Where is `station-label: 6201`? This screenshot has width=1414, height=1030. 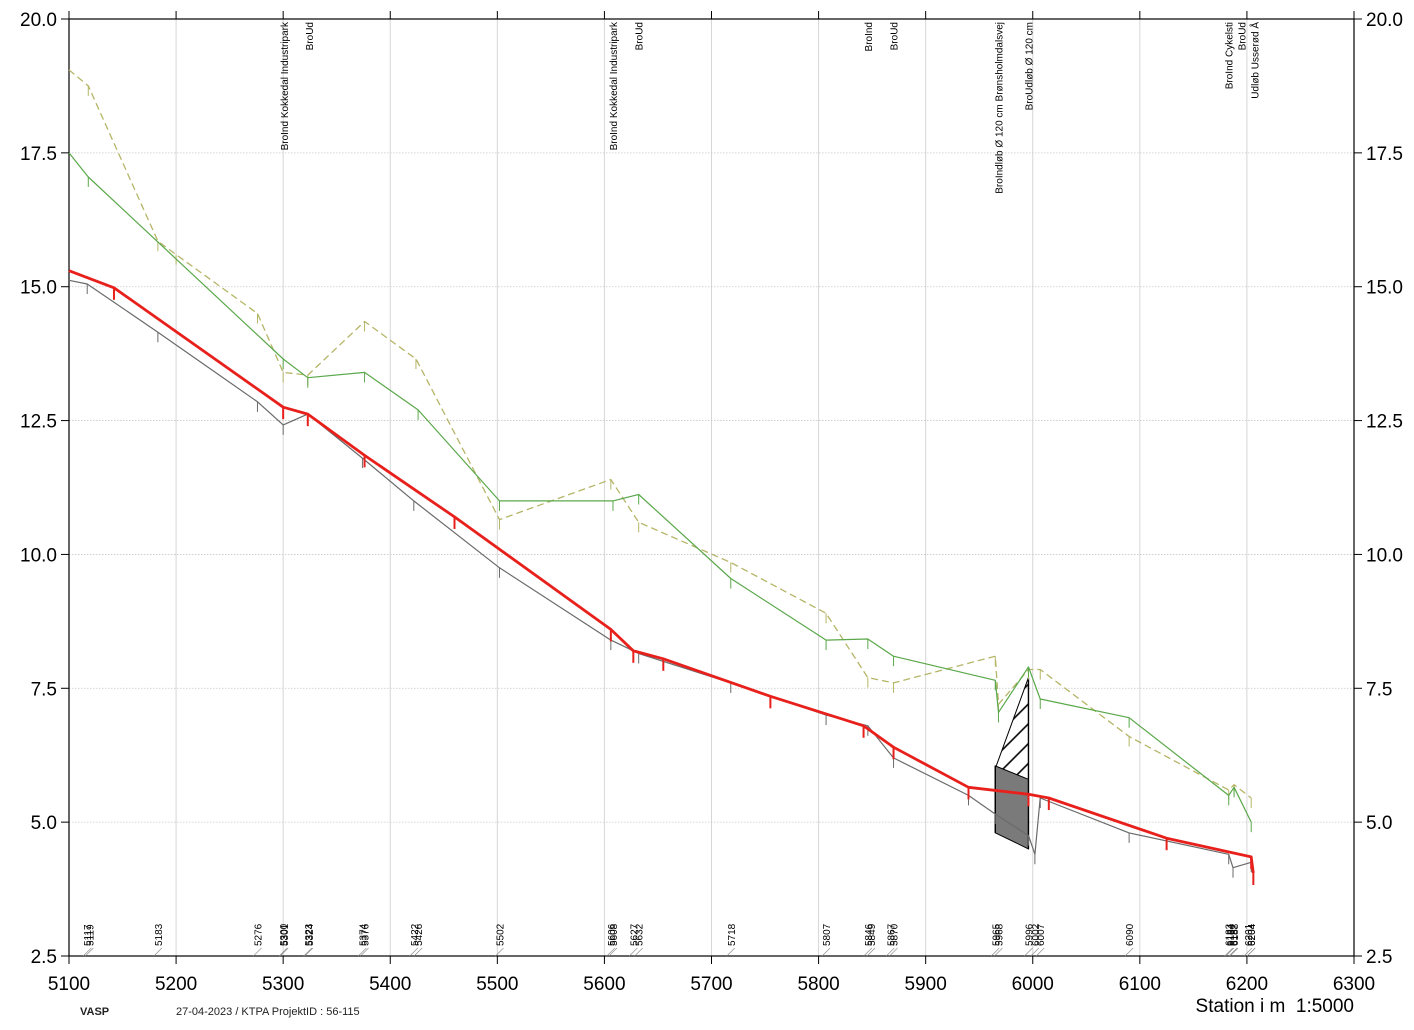
station-label: 6201 is located at coordinates (1249, 934).